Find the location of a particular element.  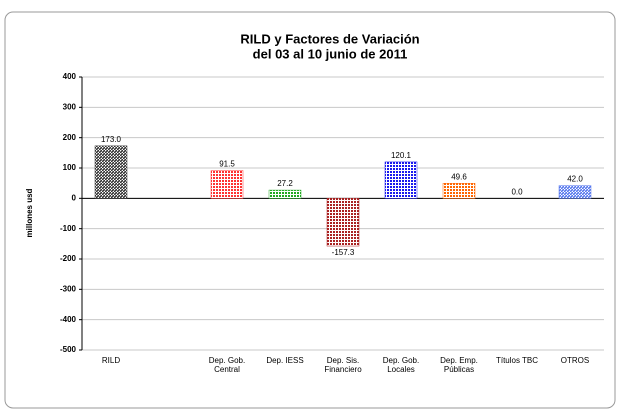

value-label: 49.6 is located at coordinates (459, 176).